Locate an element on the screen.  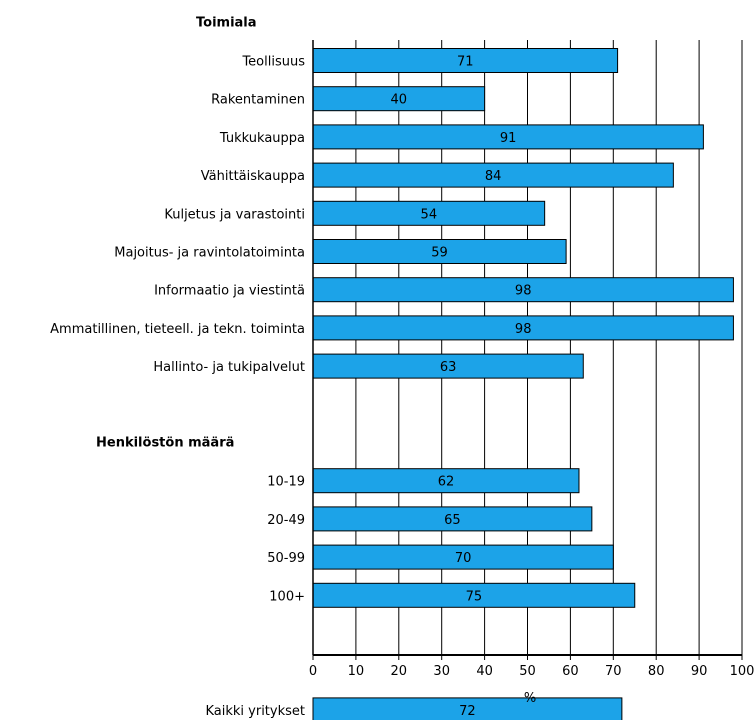
bar-value-label: 84 is located at coordinates (493, 176).